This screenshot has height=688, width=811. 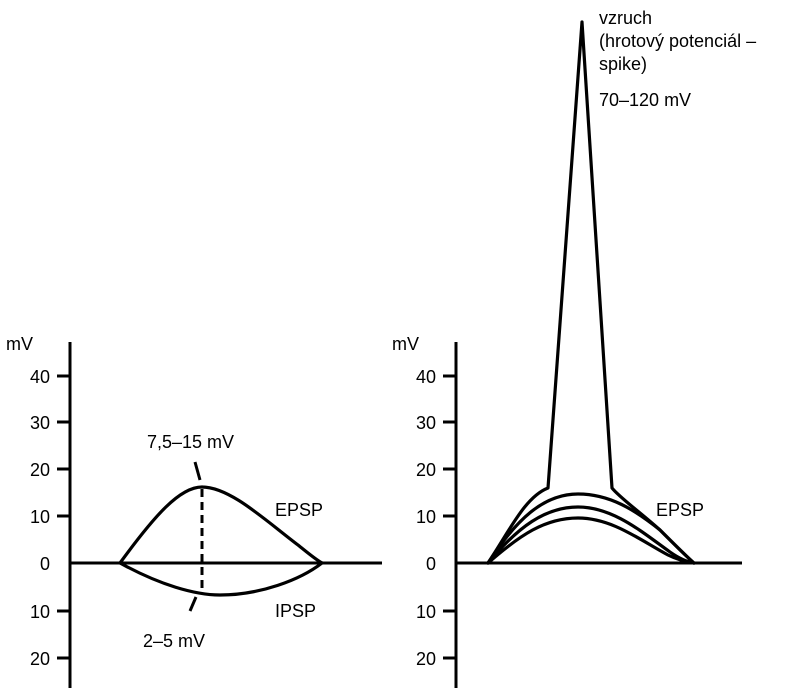 What do you see at coordinates (625, 18) in the screenshot?
I see `spike-label-line-1: vzruch` at bounding box center [625, 18].